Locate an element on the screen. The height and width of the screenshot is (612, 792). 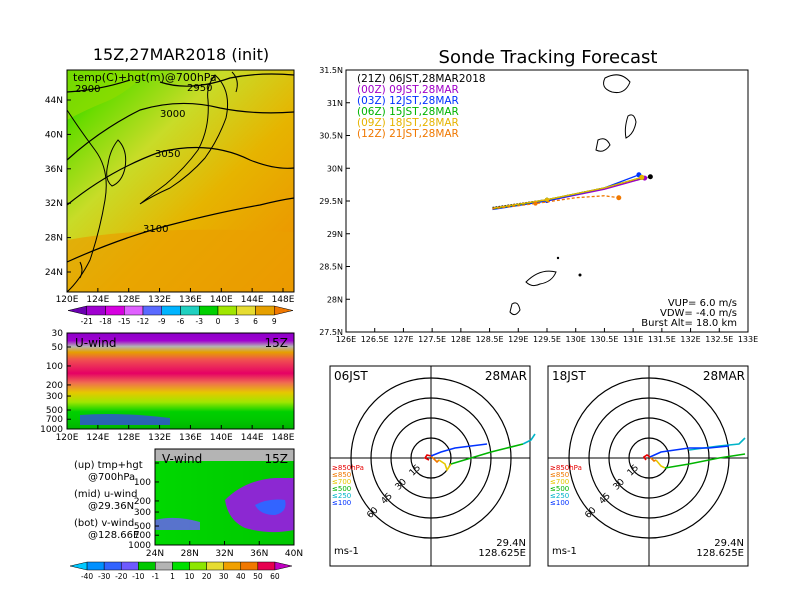
map-lon-label: 148E is located at coordinates (283, 300).